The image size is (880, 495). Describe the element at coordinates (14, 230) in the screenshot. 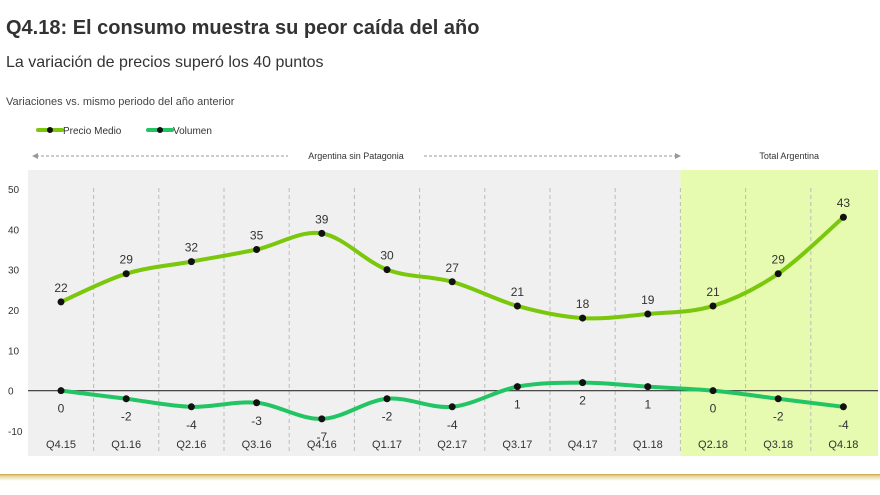

I see `y-tick-label: 40` at that location.